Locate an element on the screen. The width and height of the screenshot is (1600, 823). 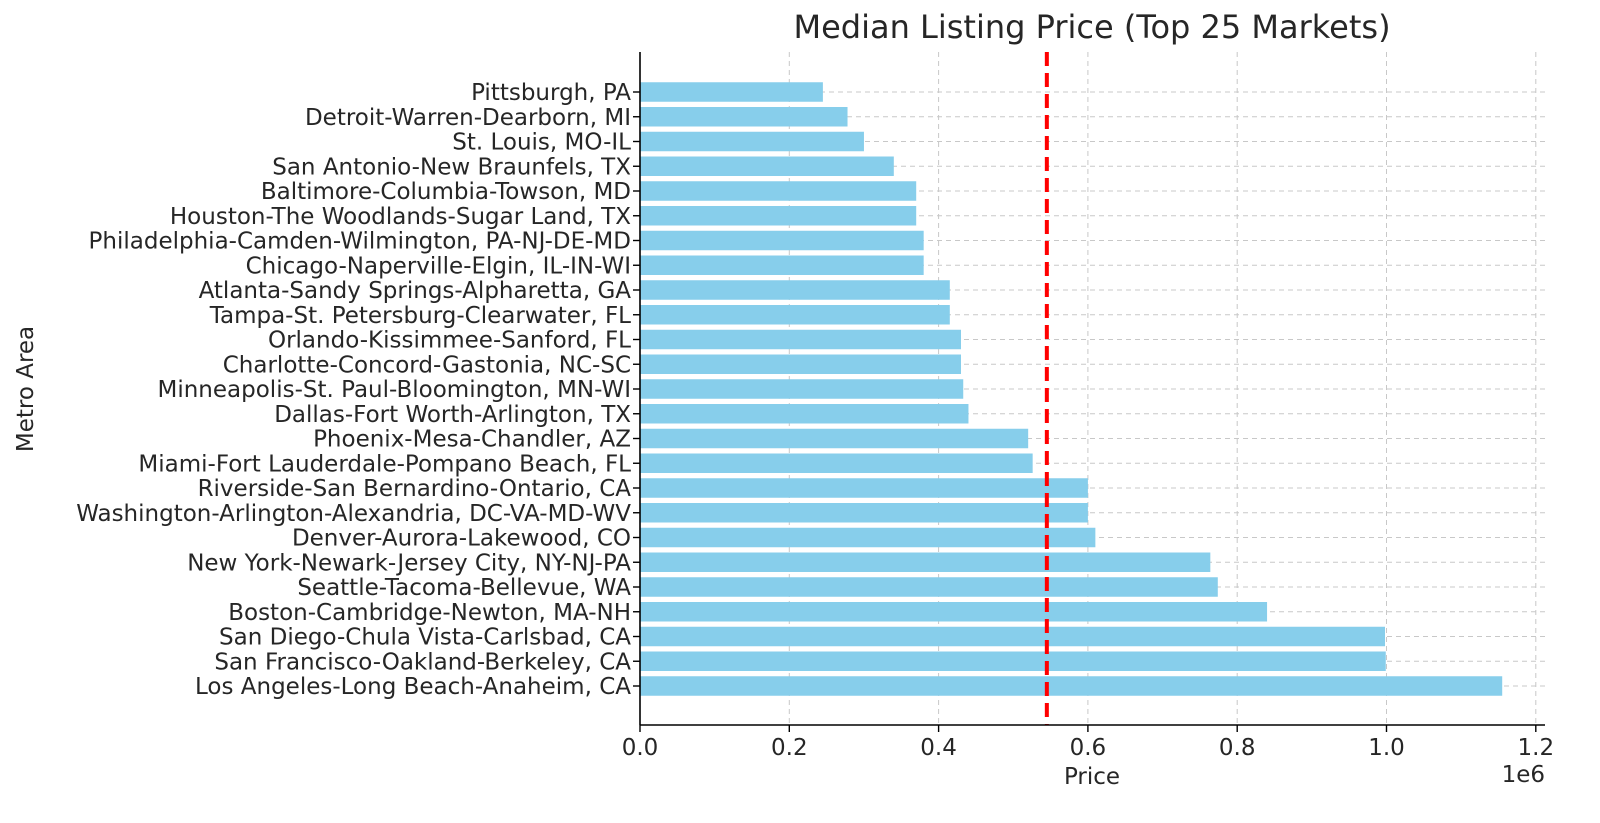
x-tick-label: 0.8 is located at coordinates (1237, 748).